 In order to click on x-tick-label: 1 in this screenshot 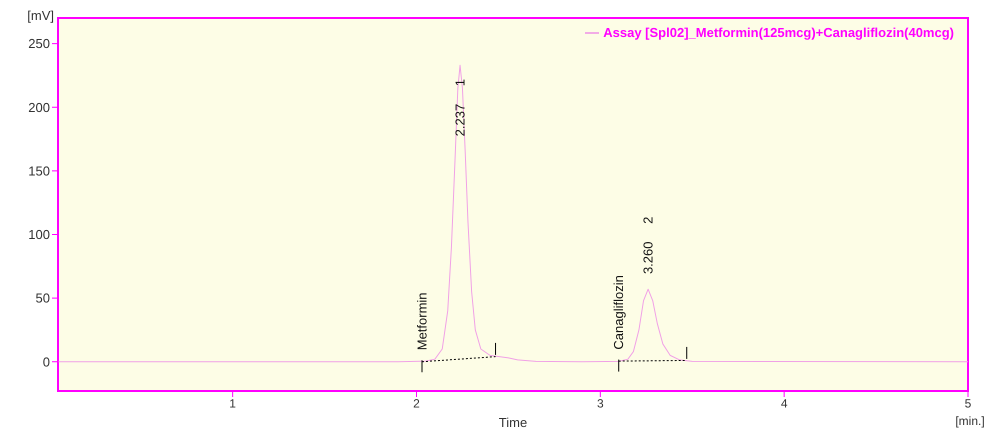, I will do `click(232, 403)`.